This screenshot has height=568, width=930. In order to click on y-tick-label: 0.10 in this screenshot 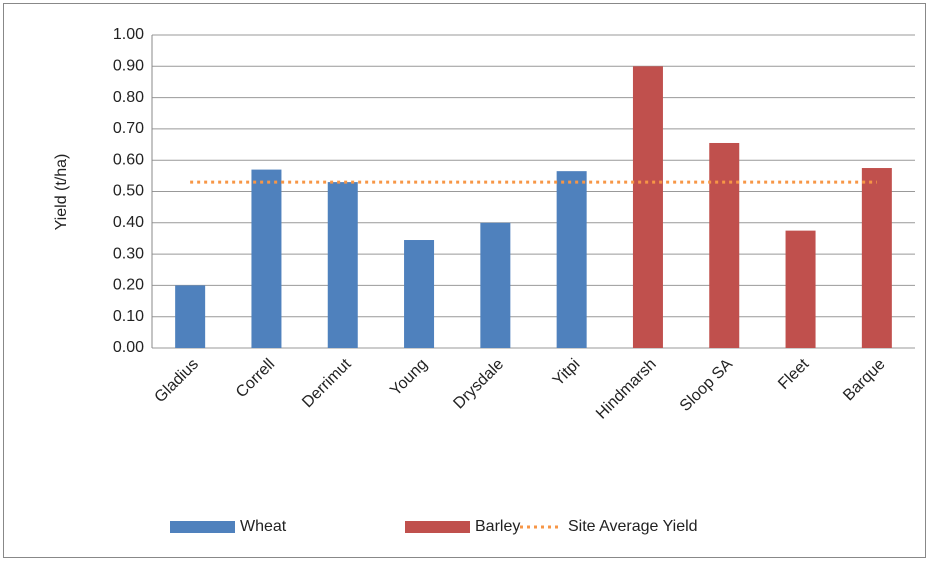, I will do `click(128, 316)`.